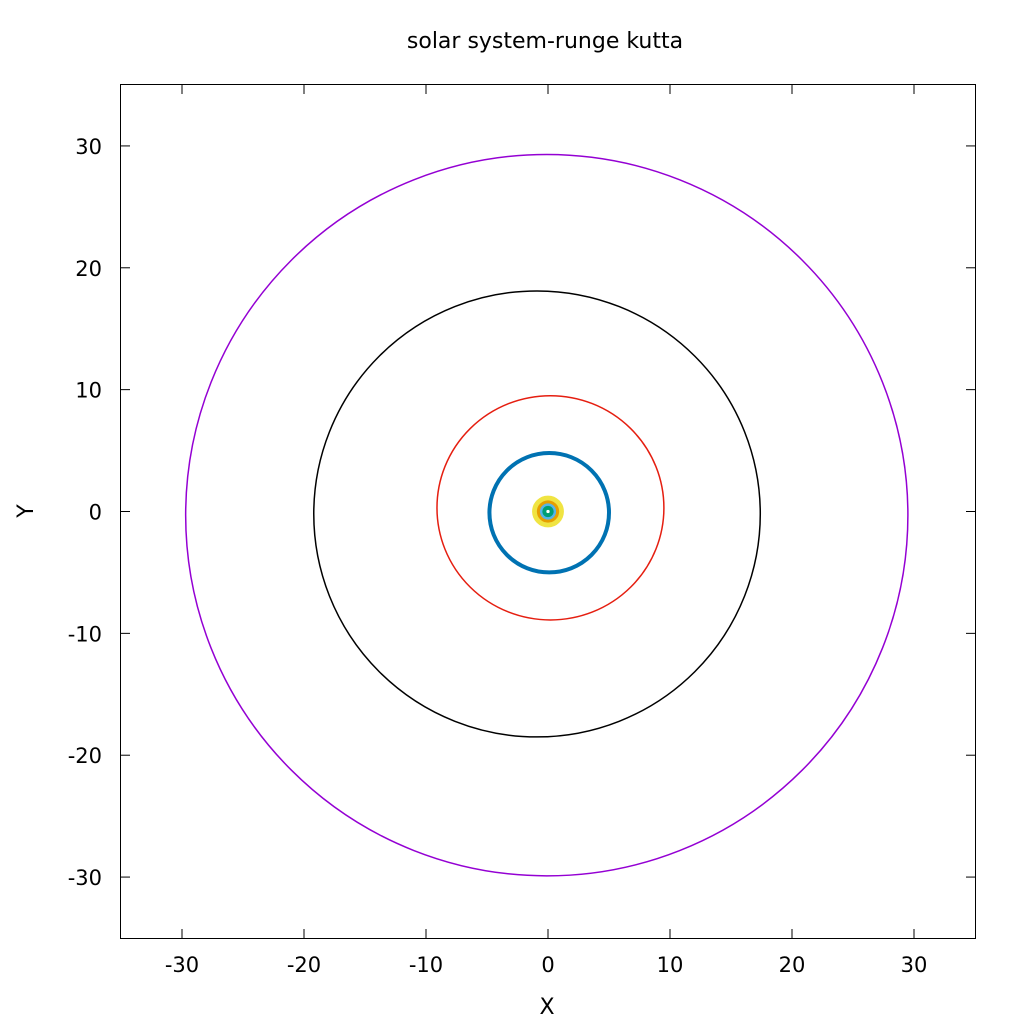  I want to click on x-tick-label: -10, so click(426, 965).